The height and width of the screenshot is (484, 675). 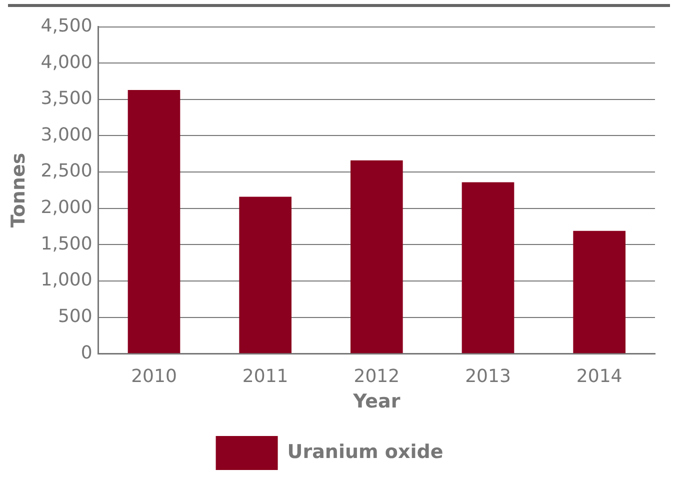 I want to click on y-tick-label: 500, so click(x=75, y=316).